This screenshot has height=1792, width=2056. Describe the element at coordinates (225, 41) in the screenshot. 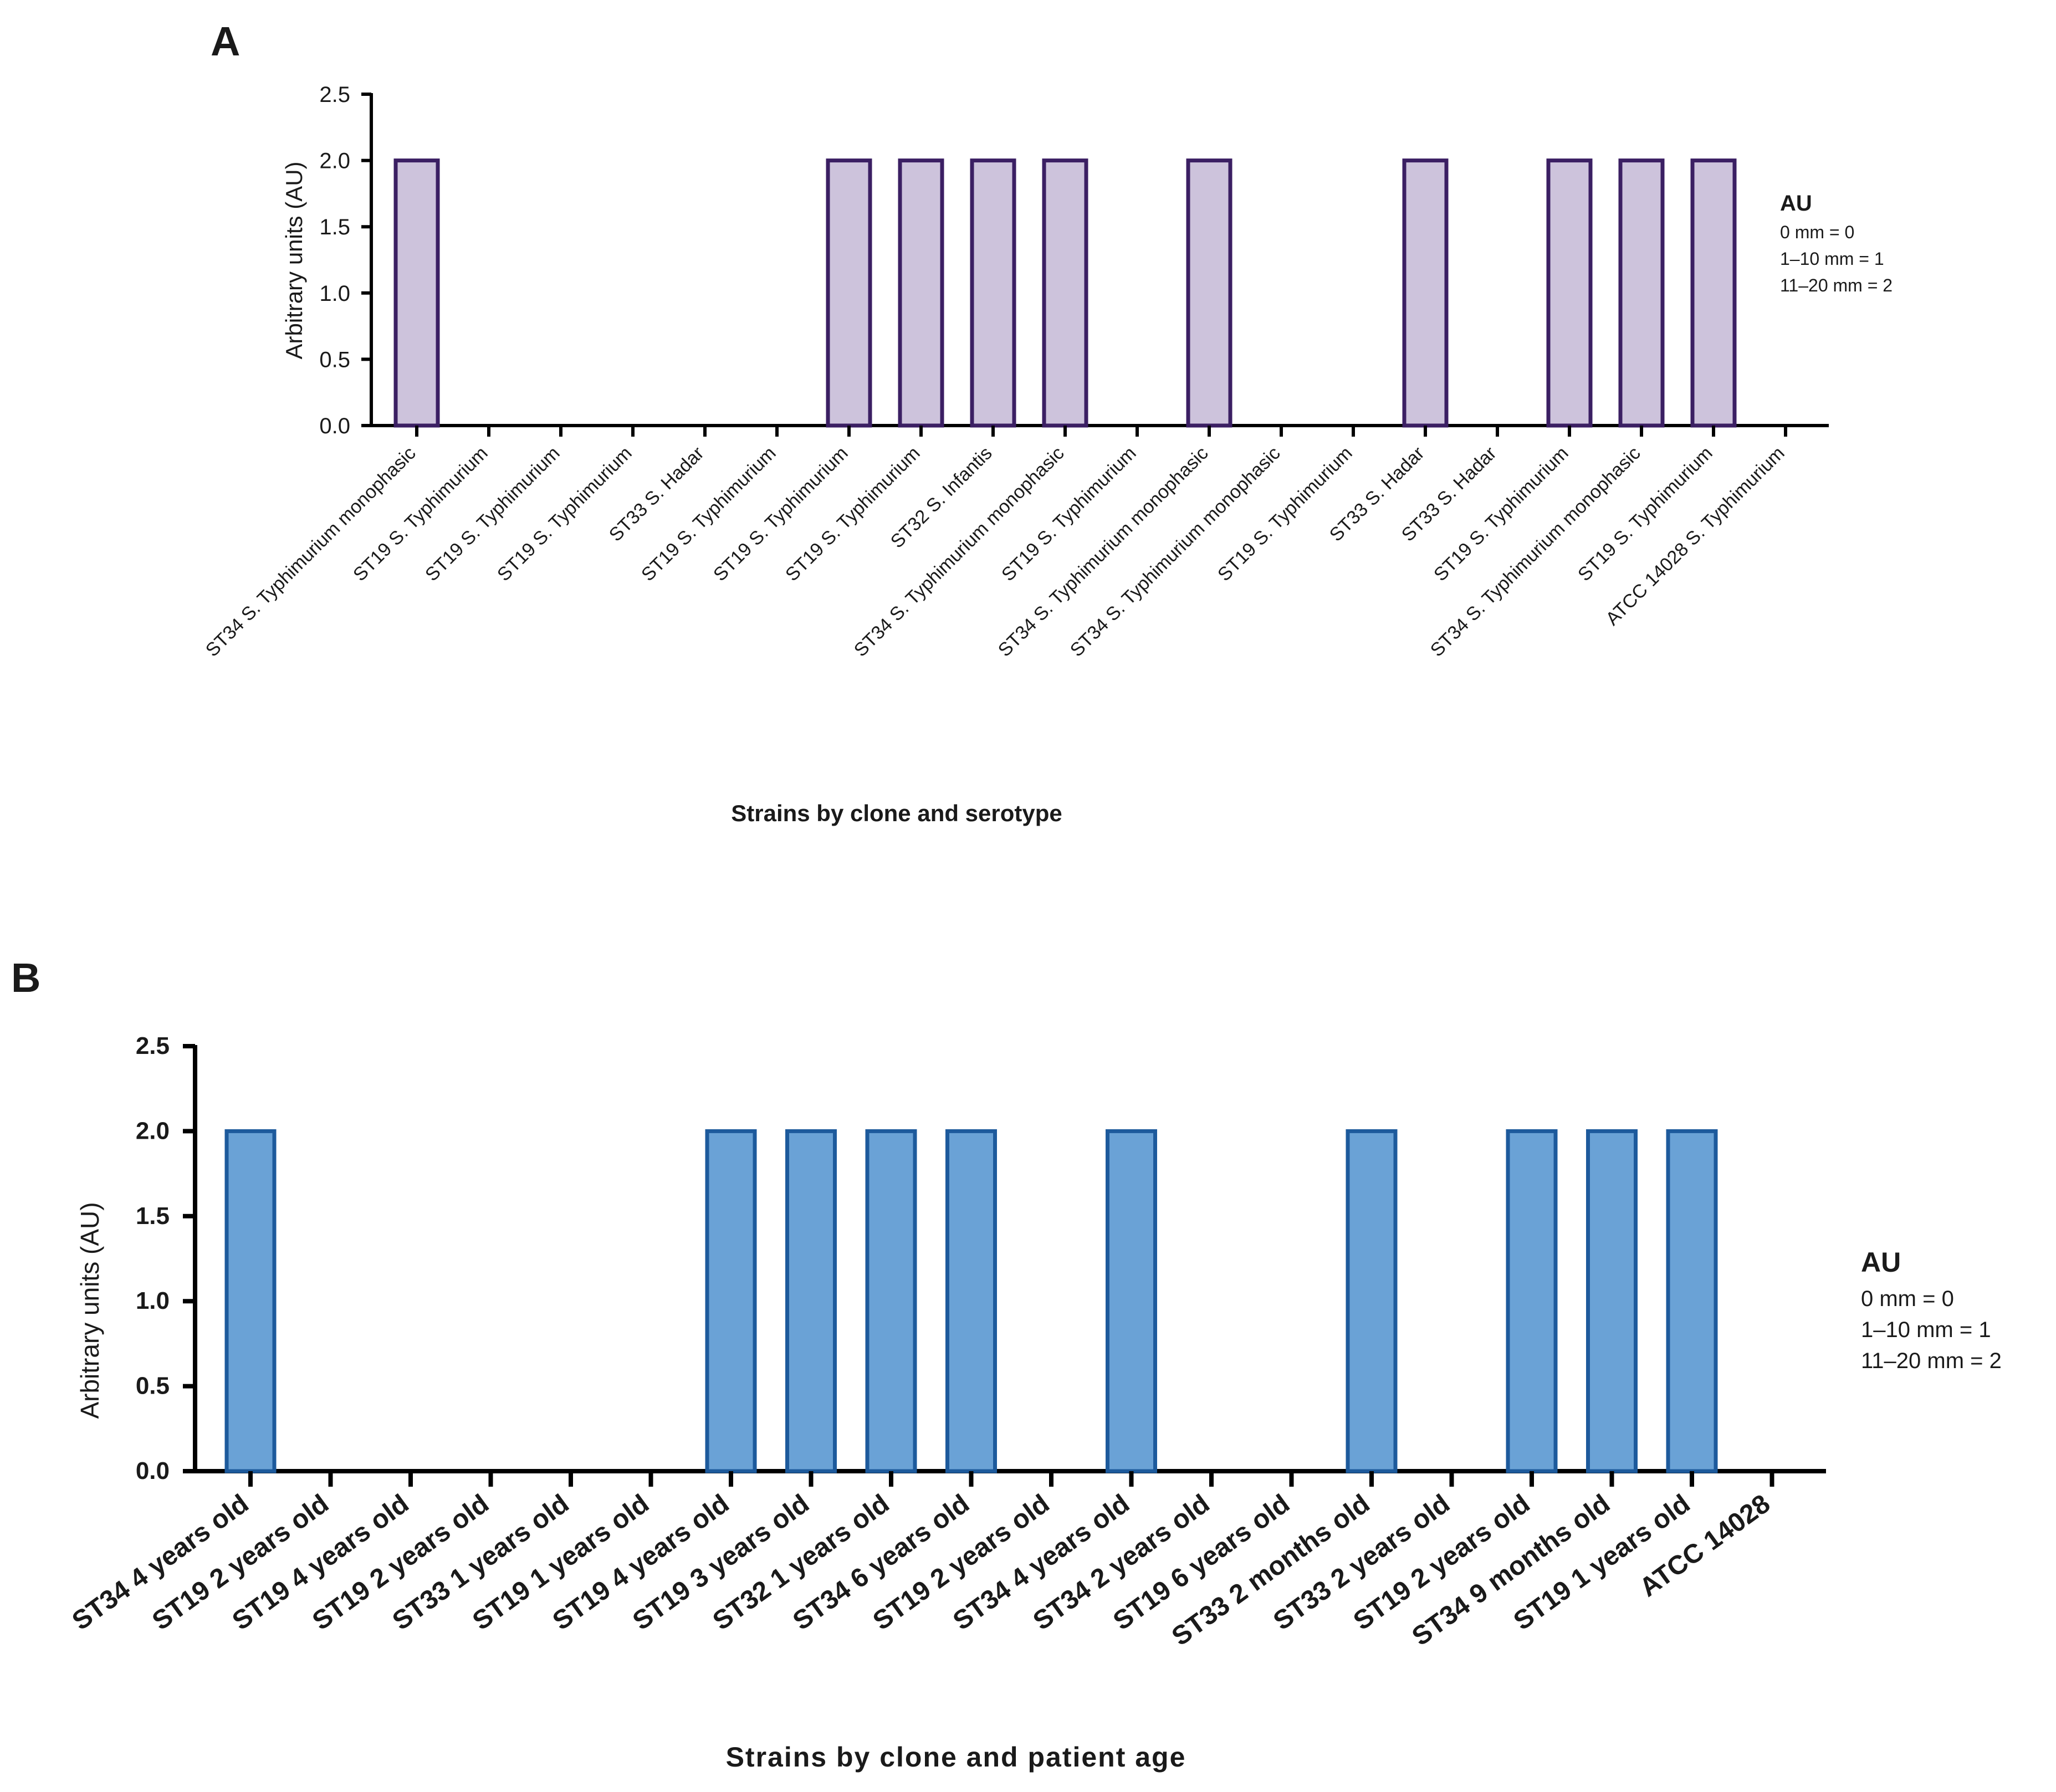

I see `panel-a-label: A` at that location.